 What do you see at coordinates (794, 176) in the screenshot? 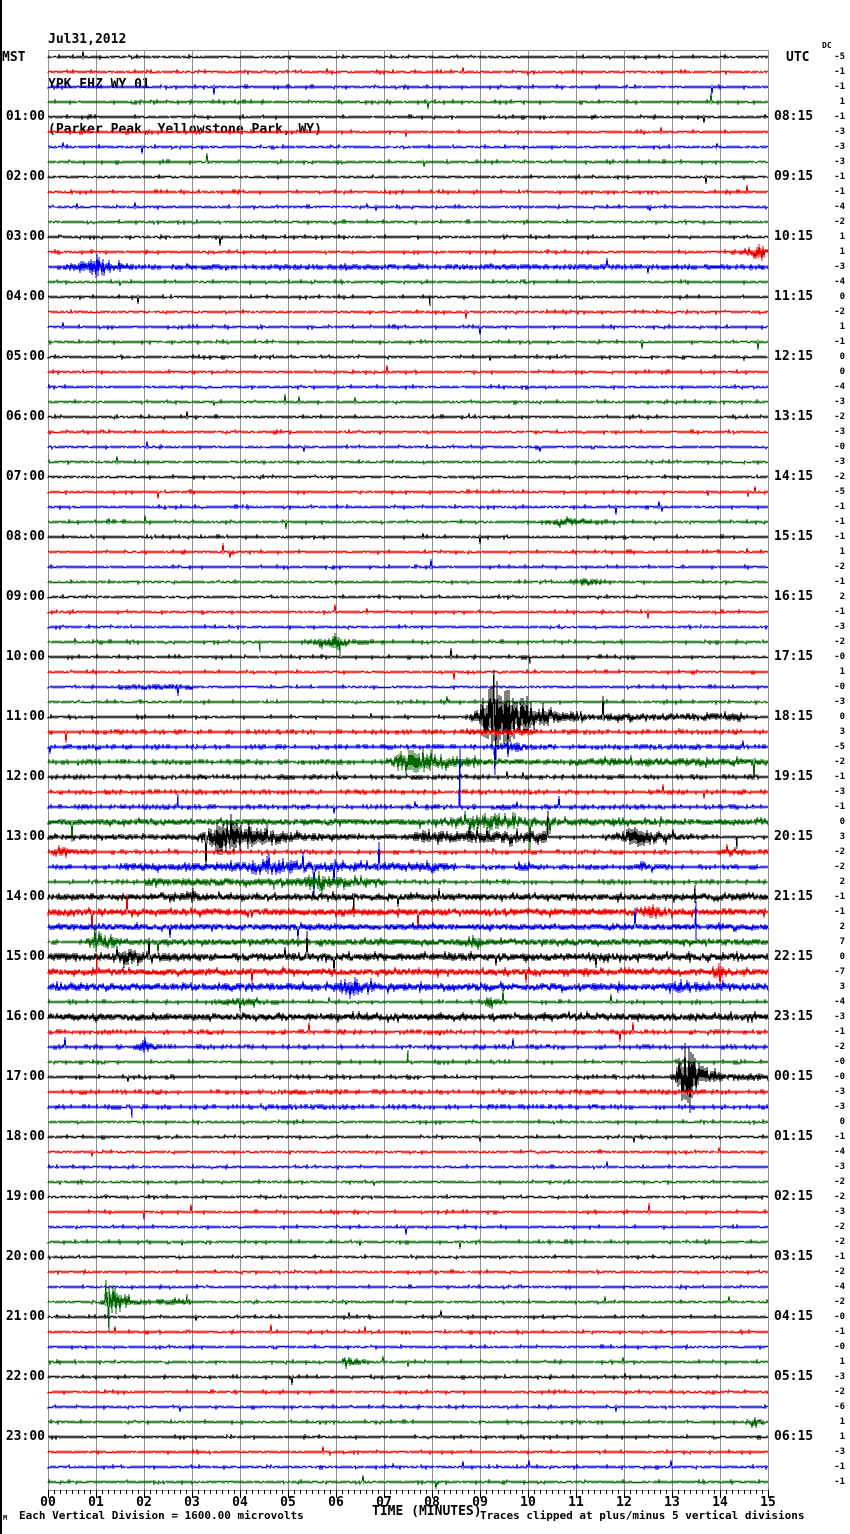
I see `utc-hour-label: 09:15` at bounding box center [794, 176].